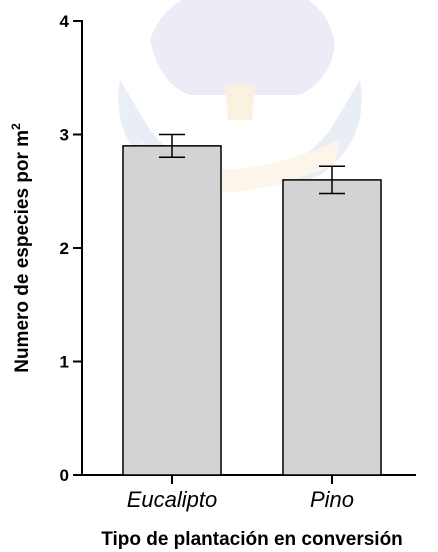 This screenshot has width=438, height=552. What do you see at coordinates (64, 362) in the screenshot?
I see `y-tick-label: 1` at bounding box center [64, 362].